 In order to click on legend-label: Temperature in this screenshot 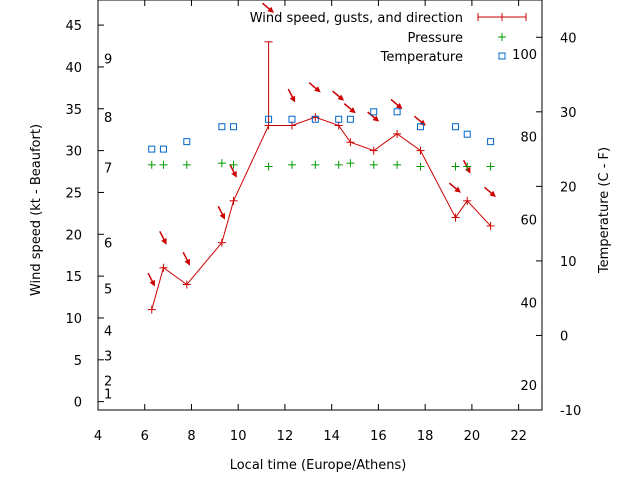, I will do `click(421, 57)`.